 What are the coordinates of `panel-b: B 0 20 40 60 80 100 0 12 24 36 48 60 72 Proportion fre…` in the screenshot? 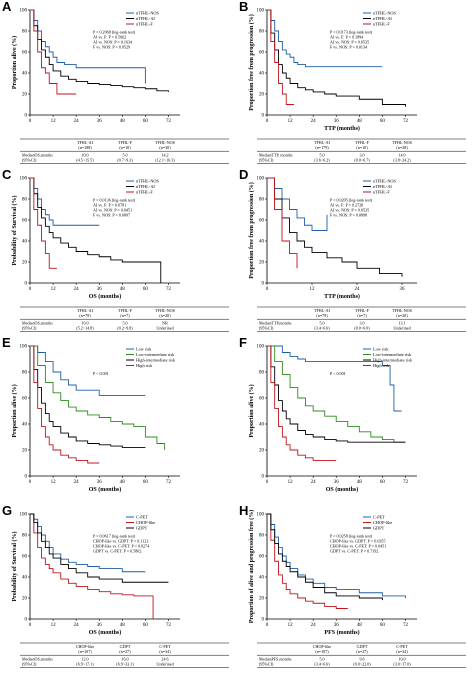 It's located at (355, 84).